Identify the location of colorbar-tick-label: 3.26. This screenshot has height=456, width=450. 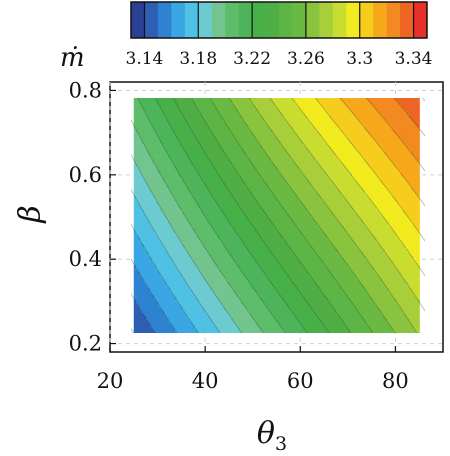
(306, 59).